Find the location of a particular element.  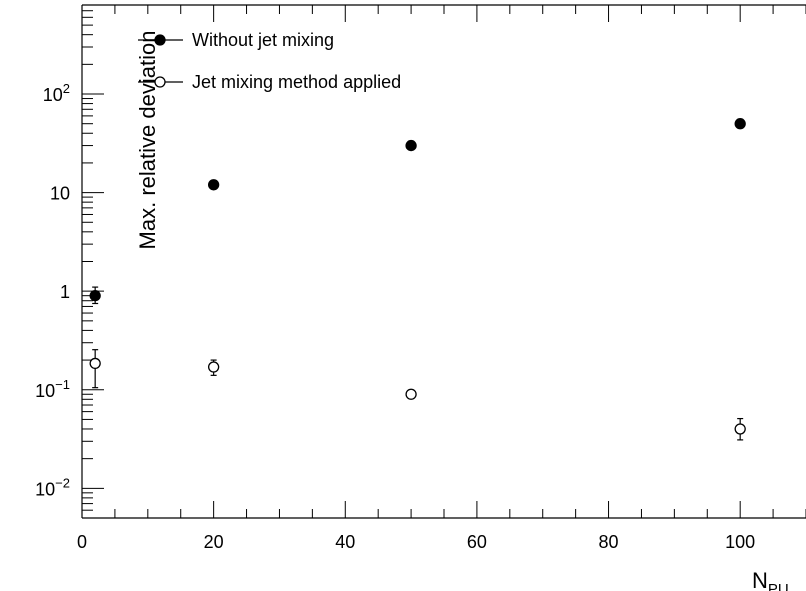

y-tick-label: 10⁻² is located at coordinates (52, 487).